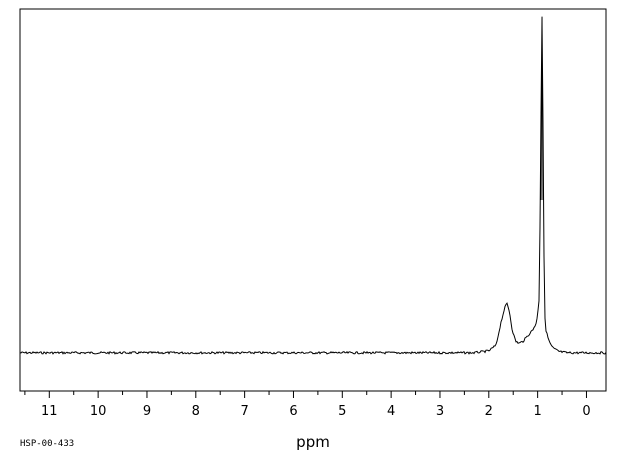 The height and width of the screenshot is (455, 620). Describe the element at coordinates (316, 411) in the screenshot. I see `tick-labels: 11 10 9 8 7 6 5 4 3 2 1 0` at that location.